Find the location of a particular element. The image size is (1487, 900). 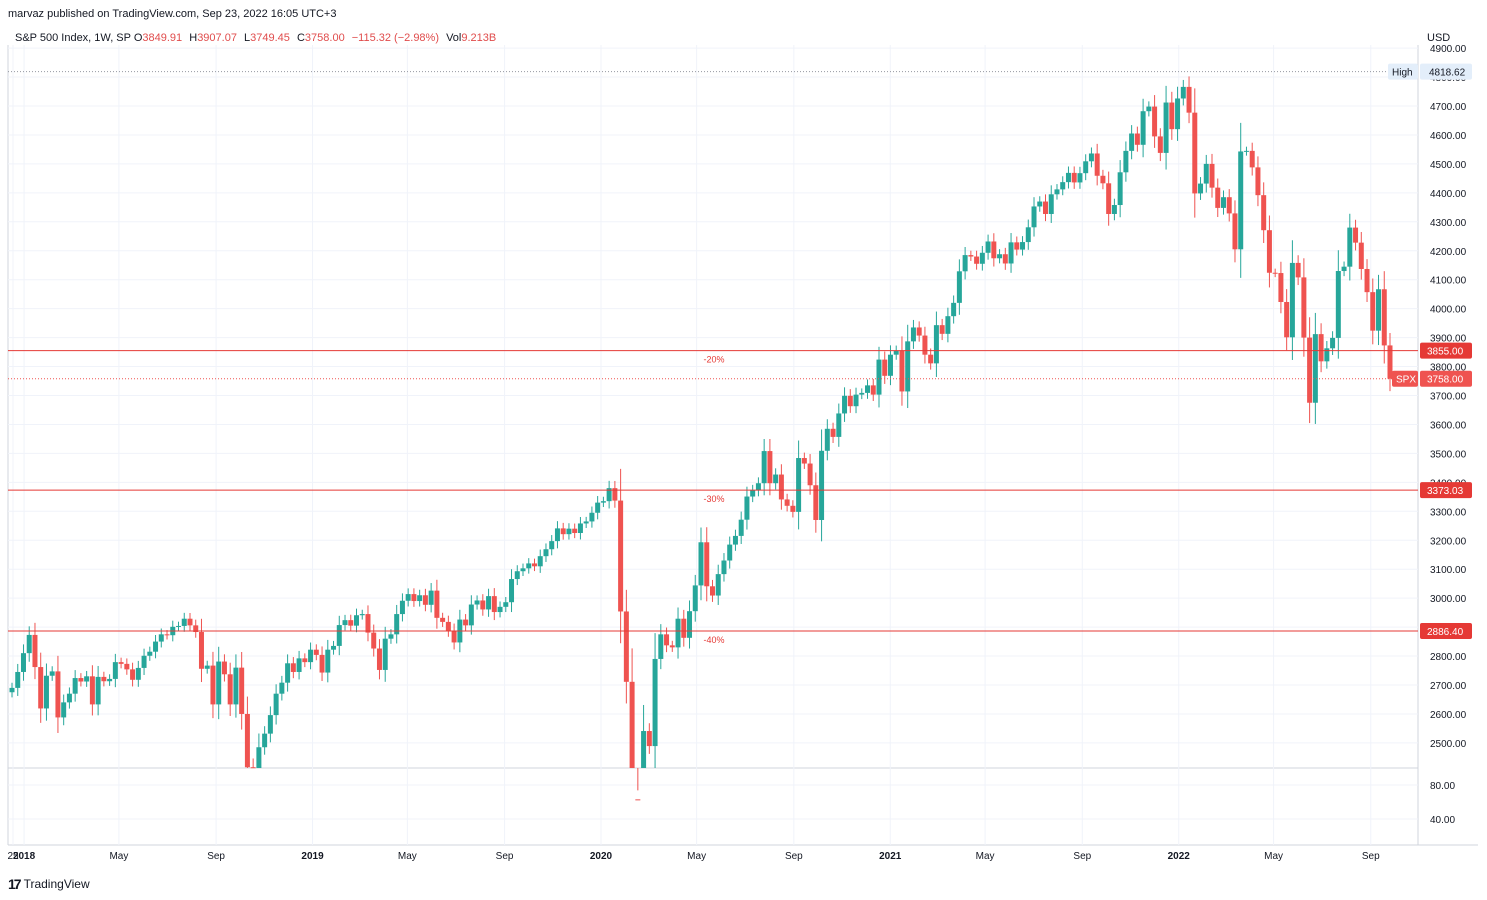

y-tick-label: 4700.00 is located at coordinates (1448, 107).